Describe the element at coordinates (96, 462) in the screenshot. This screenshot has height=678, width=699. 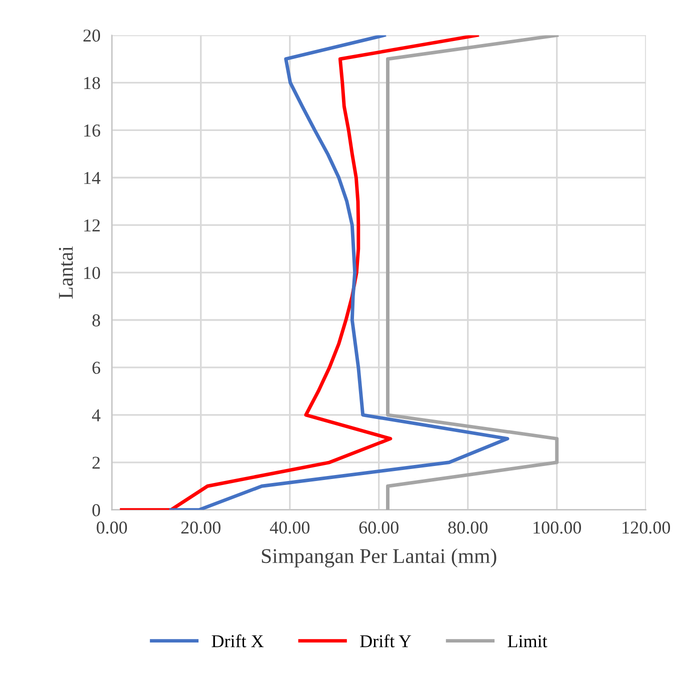
I see `y-tick-label: 2` at that location.